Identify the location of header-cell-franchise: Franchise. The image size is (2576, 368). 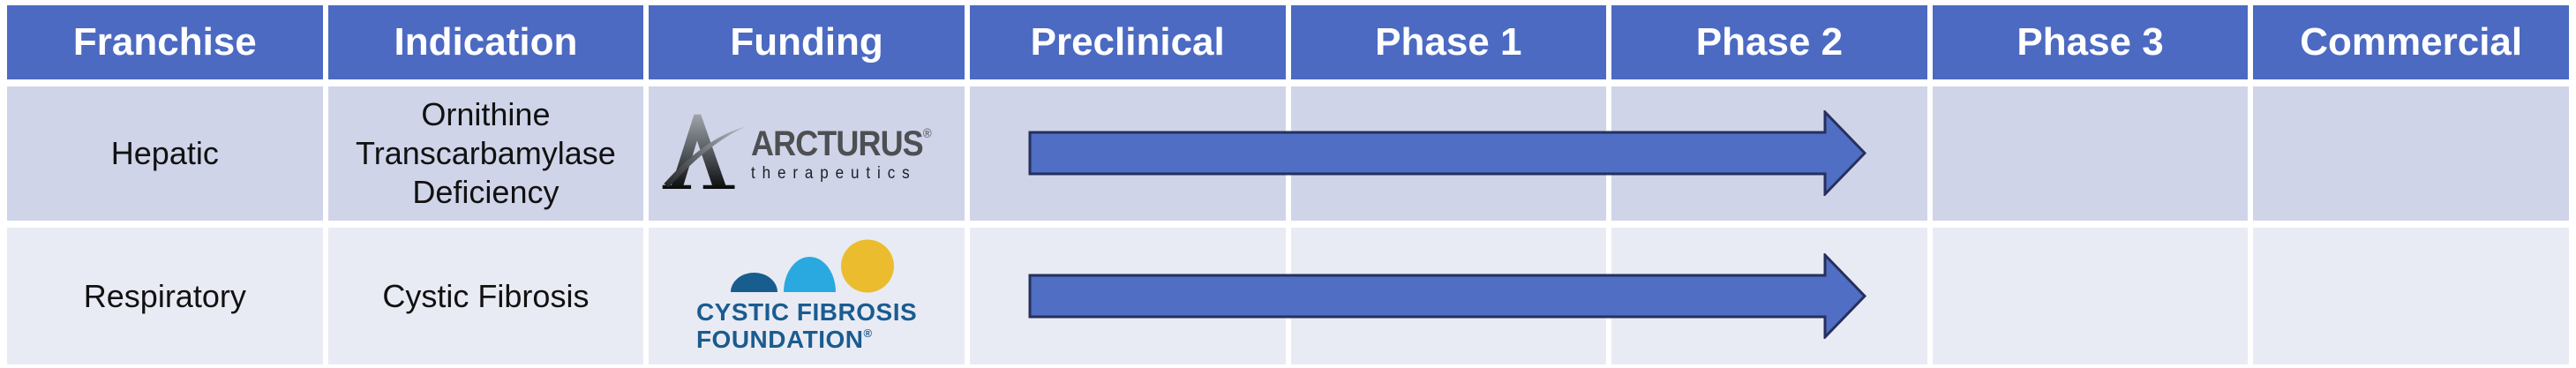
(165, 42).